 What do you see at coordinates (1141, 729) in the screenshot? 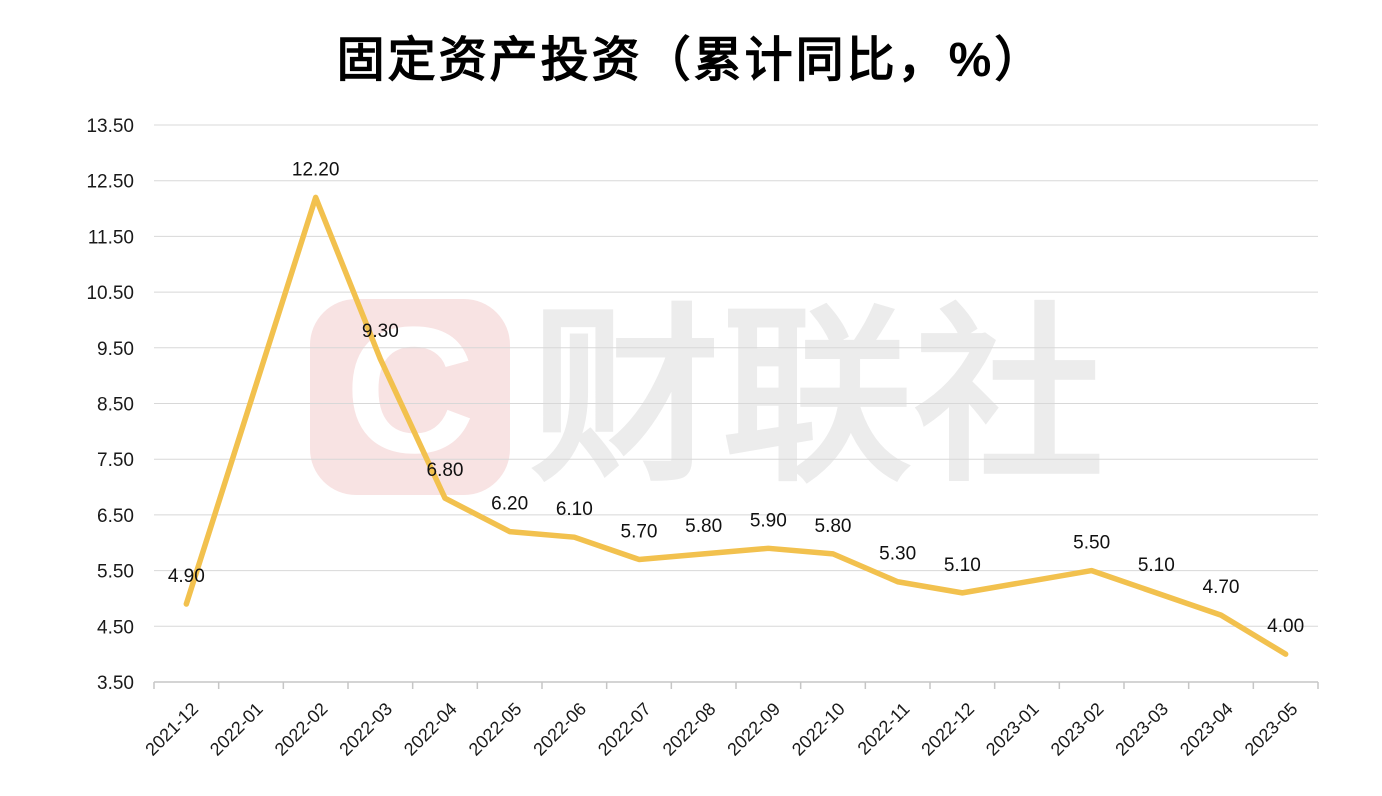
I see `x-tick-label: 2023-03` at bounding box center [1141, 729].